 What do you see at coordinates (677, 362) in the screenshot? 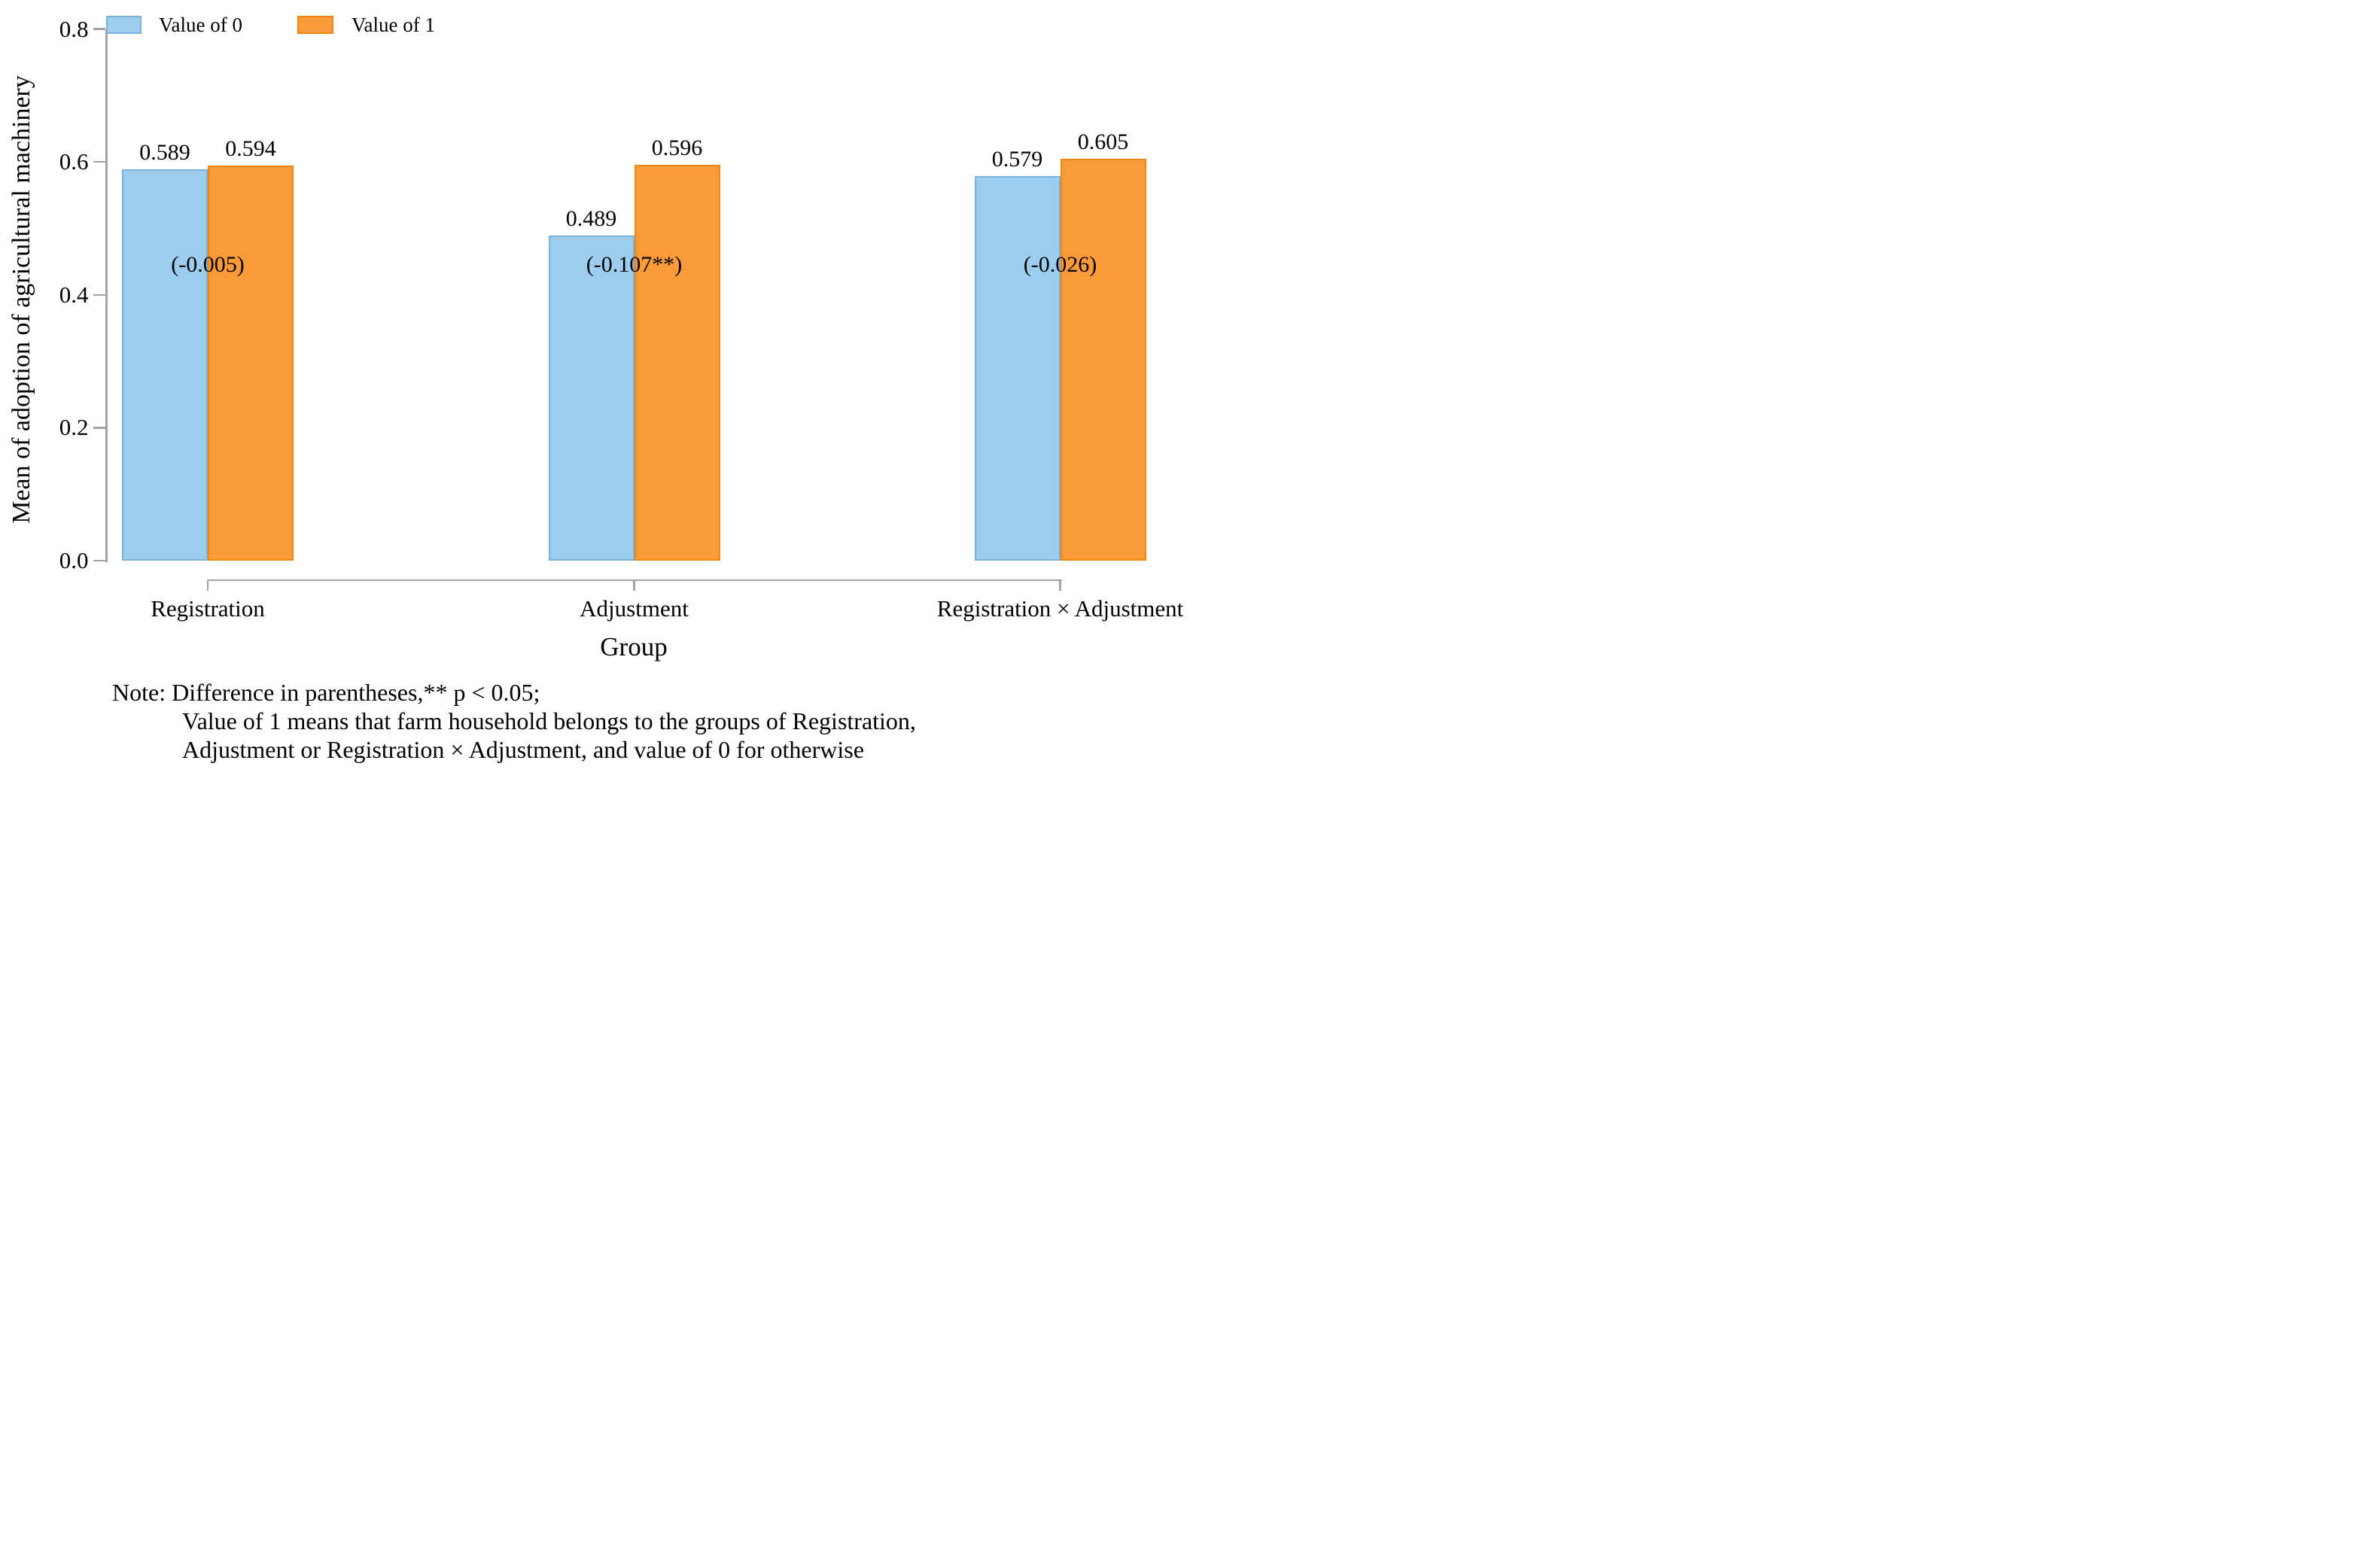
I see `bar-value-of-1-adjustment` at bounding box center [677, 362].